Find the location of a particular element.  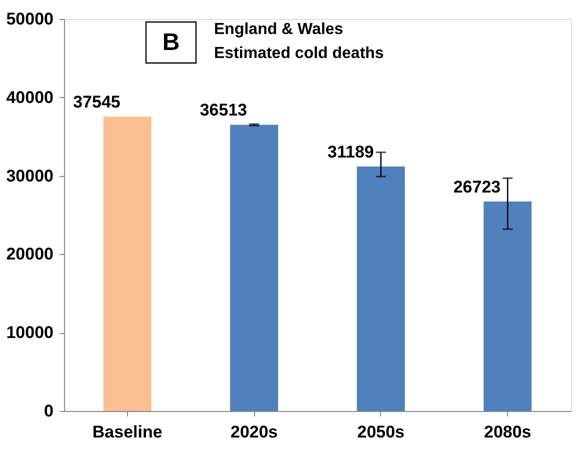

y-tick-label: 50000 is located at coordinates (30, 19).